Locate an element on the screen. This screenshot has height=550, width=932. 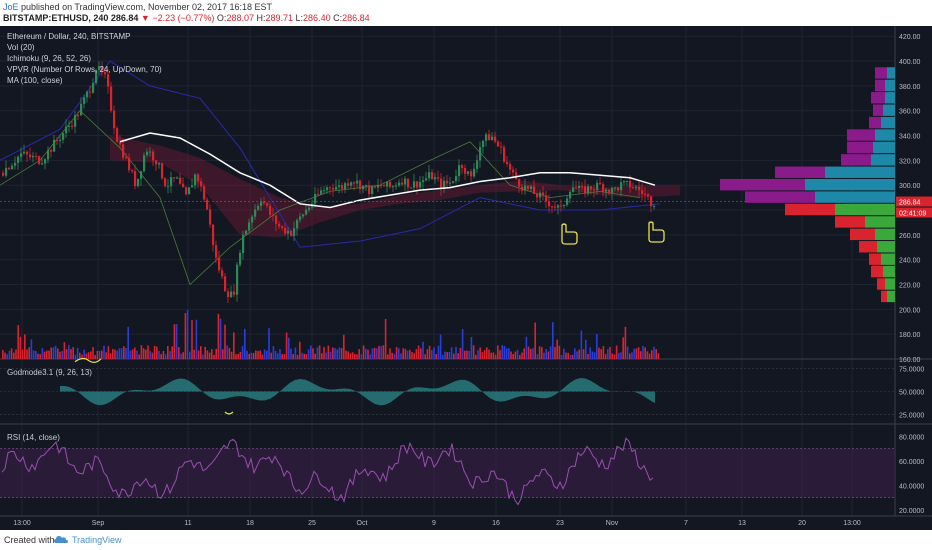
godmode-label: Godmode3.1 (9, 26, 13) is located at coordinates (49, 372).